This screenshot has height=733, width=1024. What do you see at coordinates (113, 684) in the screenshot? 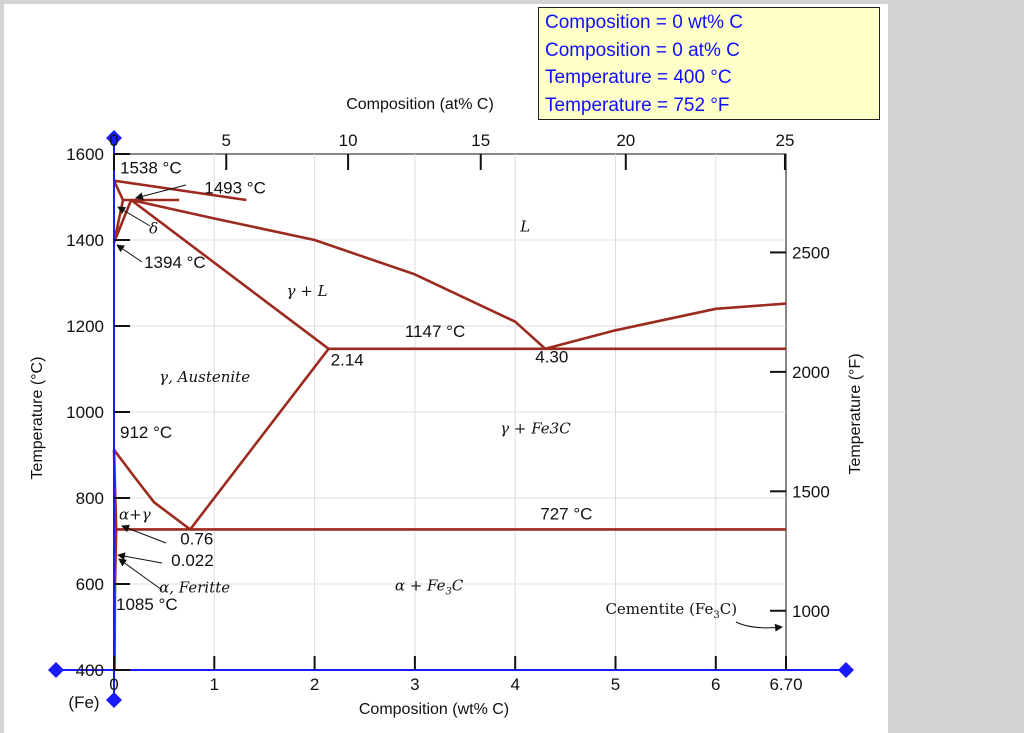
I see `x-tick-label: 0` at bounding box center [113, 684].